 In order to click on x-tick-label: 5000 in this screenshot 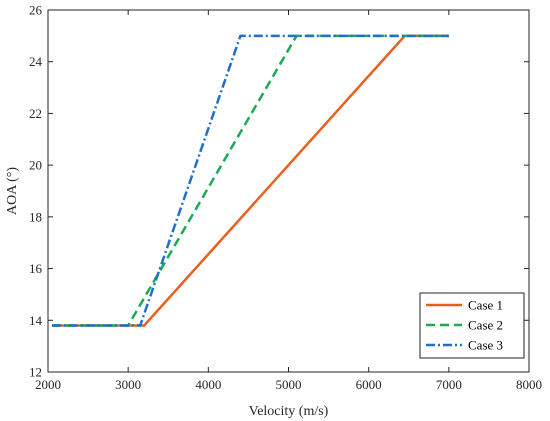, I will do `click(289, 384)`.